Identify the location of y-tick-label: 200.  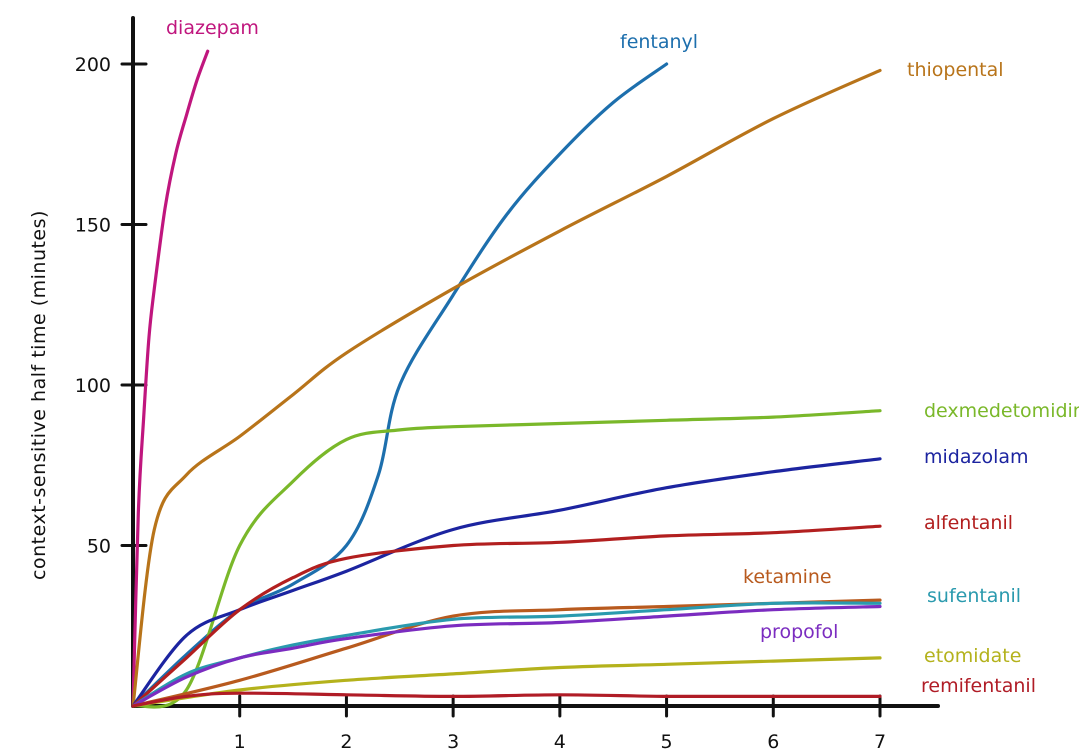
(93, 65).